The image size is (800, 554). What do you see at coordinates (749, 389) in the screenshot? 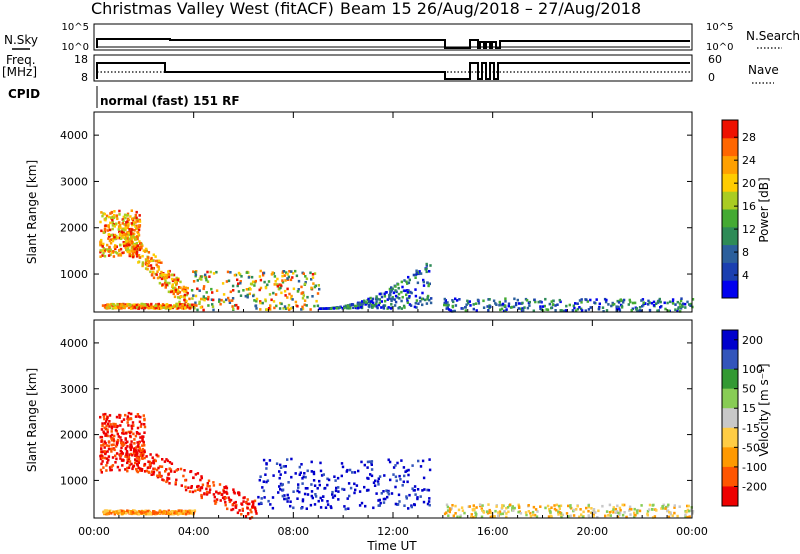
I see `velocity-colorbar-tick: 50` at bounding box center [749, 389].